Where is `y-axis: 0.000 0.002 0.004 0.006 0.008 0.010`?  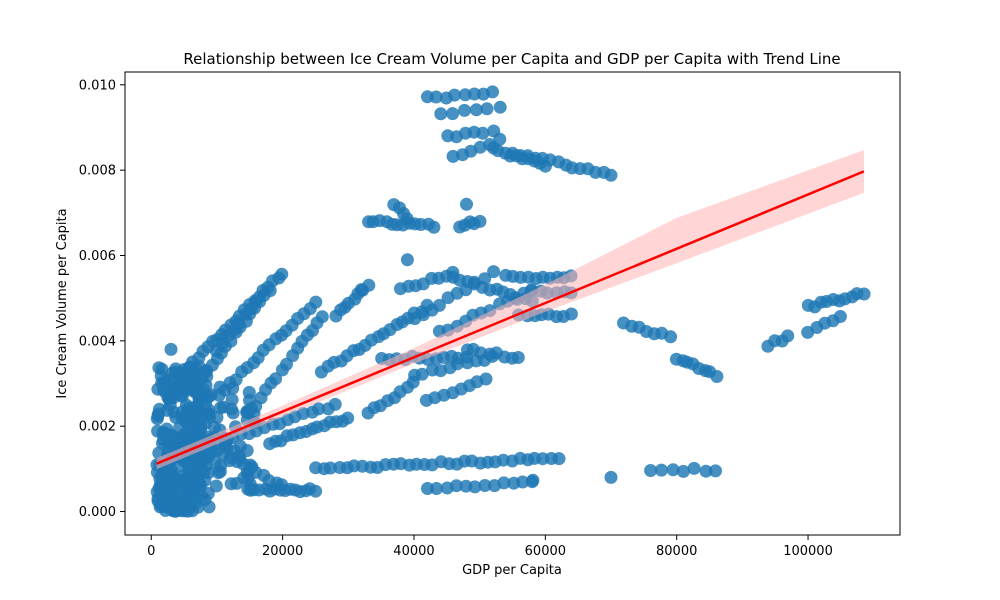 y-axis: 0.000 0.002 0.004 0.006 0.008 0.010 is located at coordinates (102, 299).